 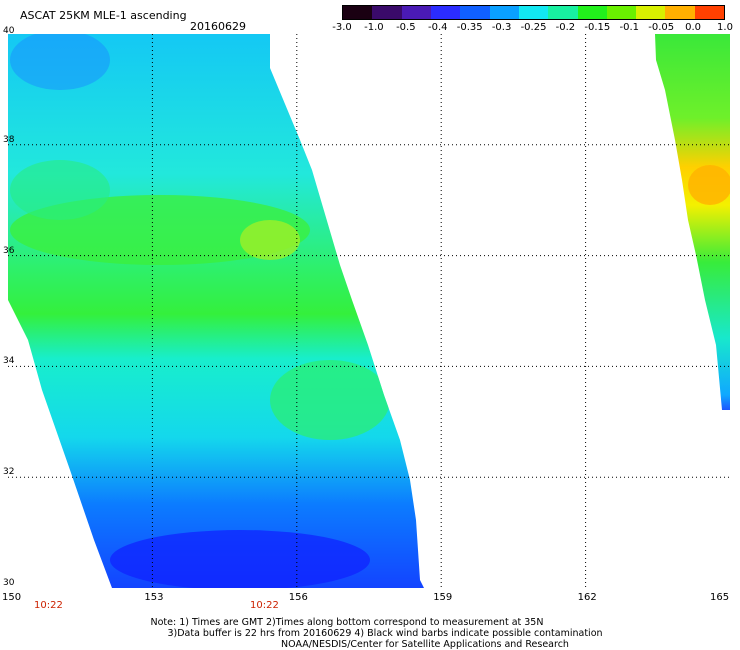 What do you see at coordinates (154, 597) in the screenshot?
I see `longitude-tick-label: 153` at bounding box center [154, 597].